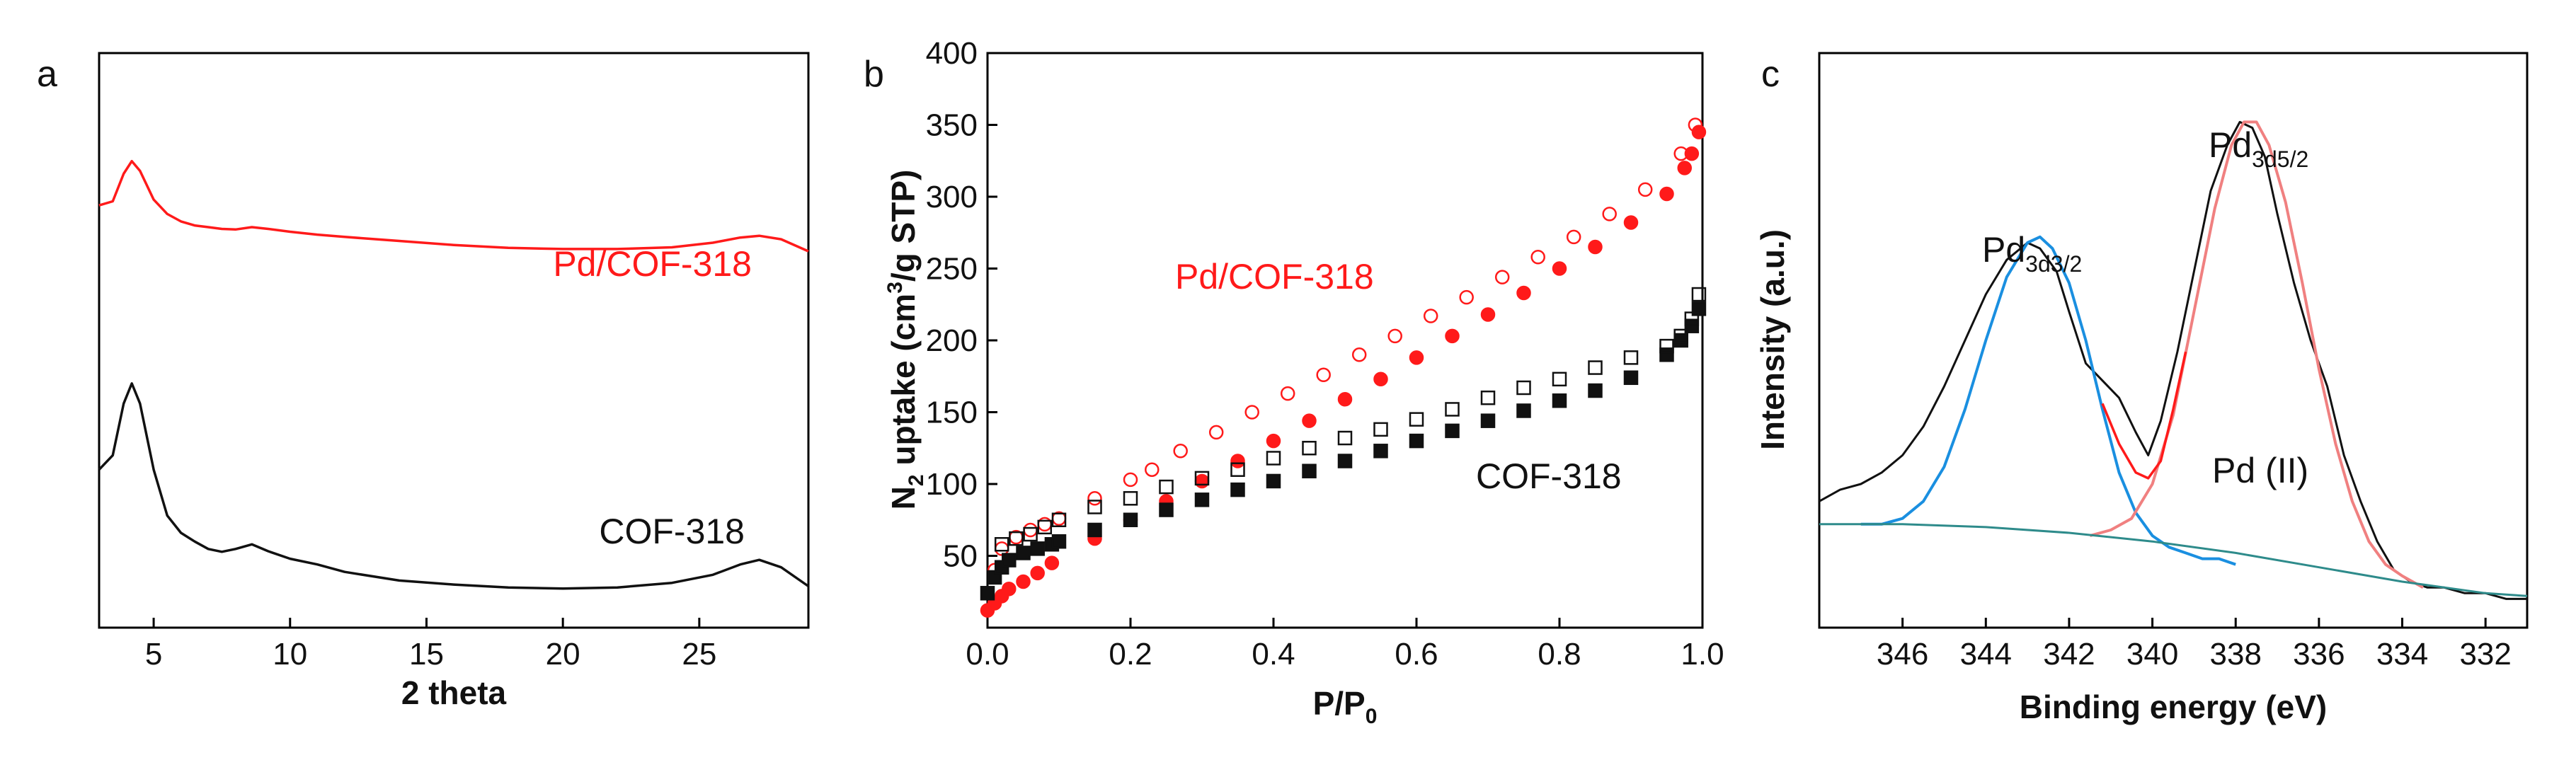 The height and width of the screenshot is (772, 2576). What do you see at coordinates (426, 654) in the screenshot?
I see `panel-a-x-tick-label: 15` at bounding box center [426, 654].